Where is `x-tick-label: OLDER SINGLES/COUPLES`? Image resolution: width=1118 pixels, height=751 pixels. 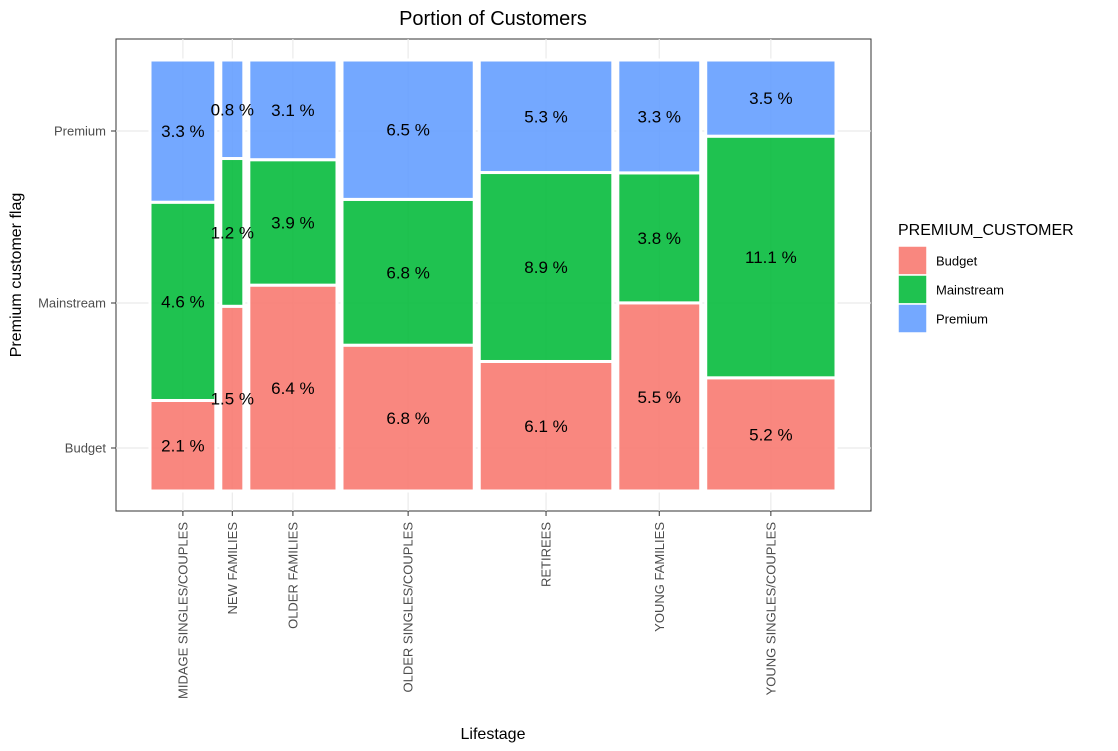
x-tick-label: OLDER SINGLES/COUPLES is located at coordinates (408, 607).